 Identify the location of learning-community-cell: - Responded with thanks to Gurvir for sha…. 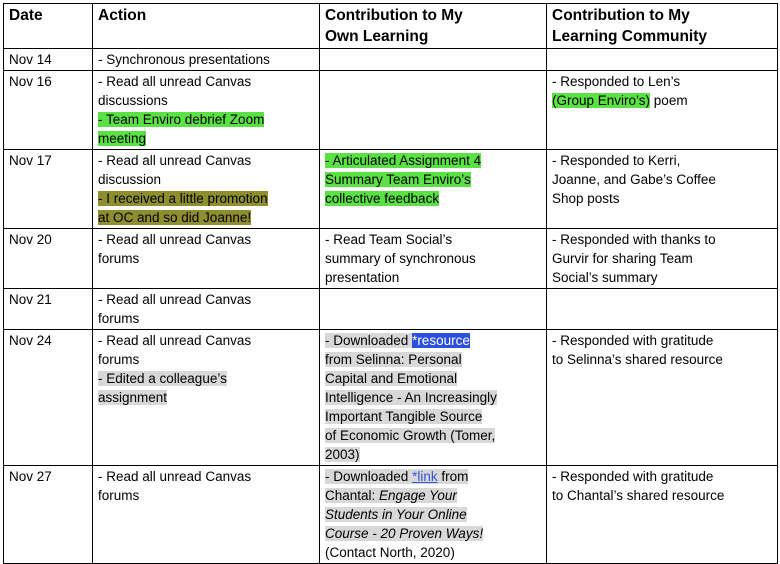
(662, 258).